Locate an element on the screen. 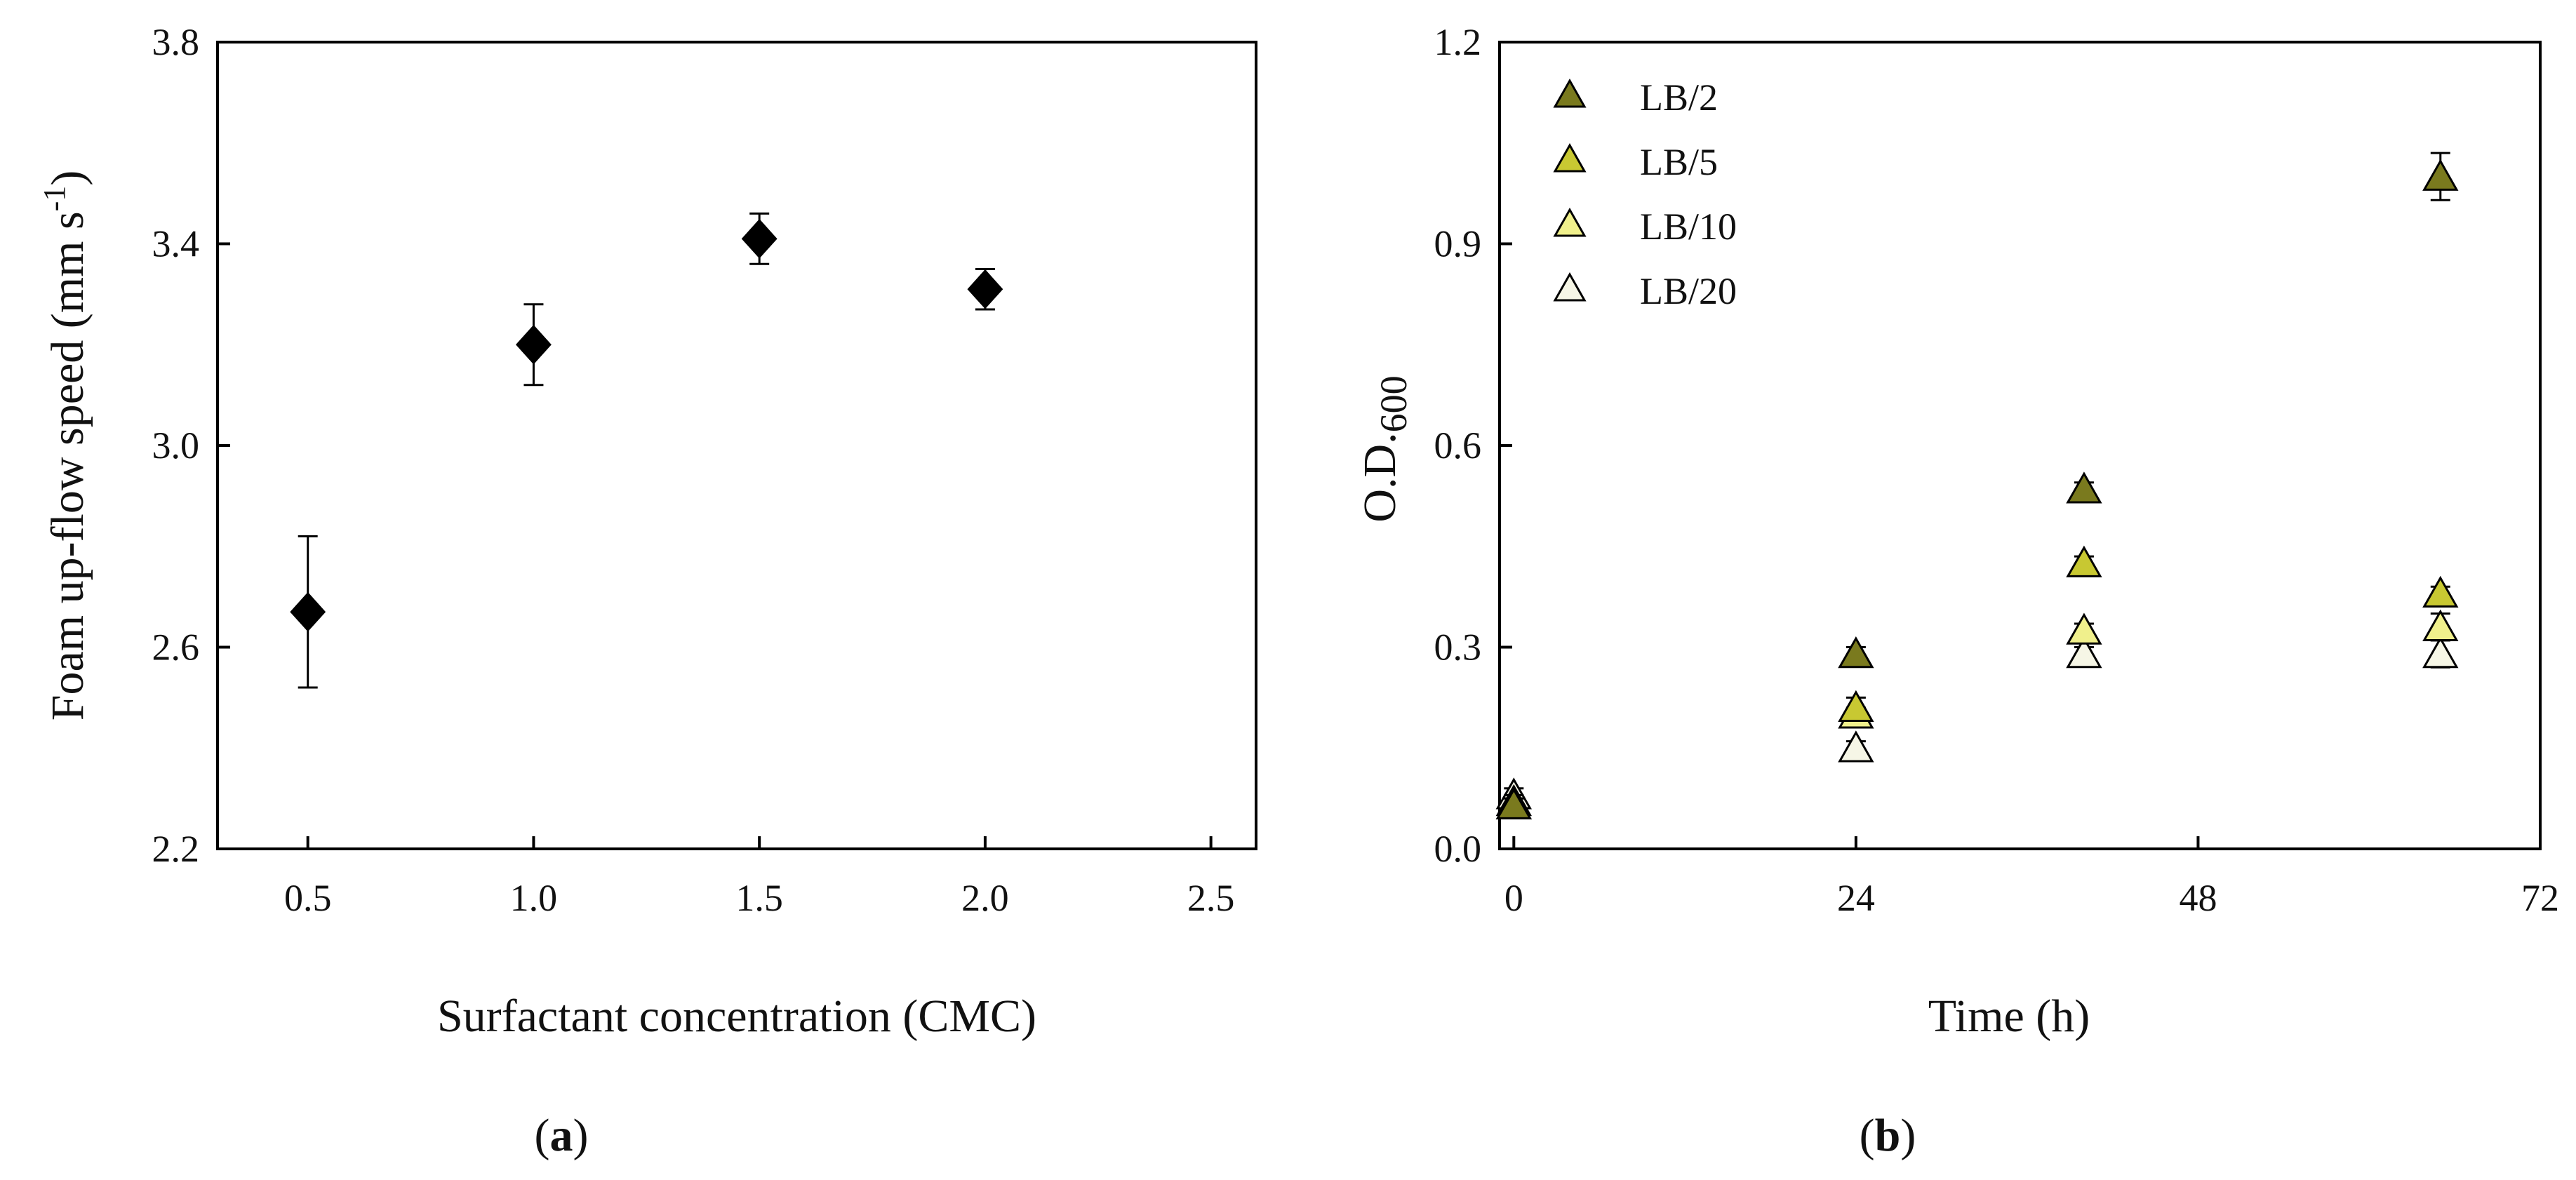 The width and height of the screenshot is (2576, 1180). x-tick-label: 1.0 is located at coordinates (534, 898).